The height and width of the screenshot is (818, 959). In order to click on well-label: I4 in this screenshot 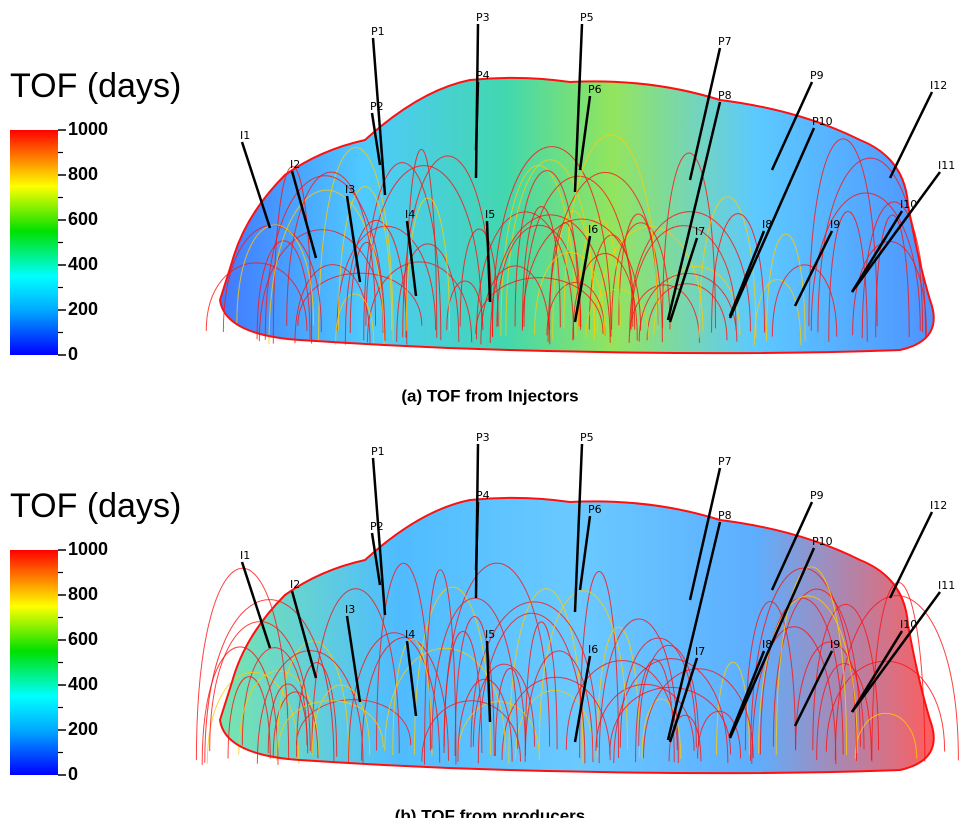, I will do `click(410, 634)`.